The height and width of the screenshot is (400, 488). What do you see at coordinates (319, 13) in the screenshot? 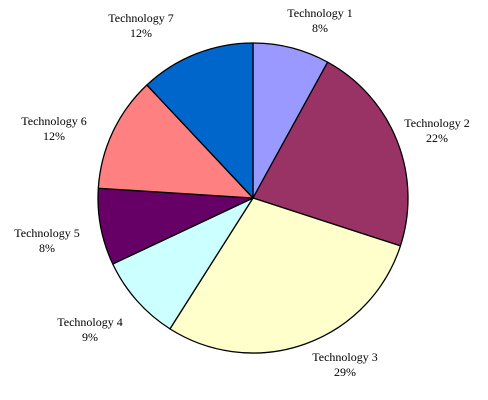
I see `pie-label-name: Technology 1` at bounding box center [319, 13].